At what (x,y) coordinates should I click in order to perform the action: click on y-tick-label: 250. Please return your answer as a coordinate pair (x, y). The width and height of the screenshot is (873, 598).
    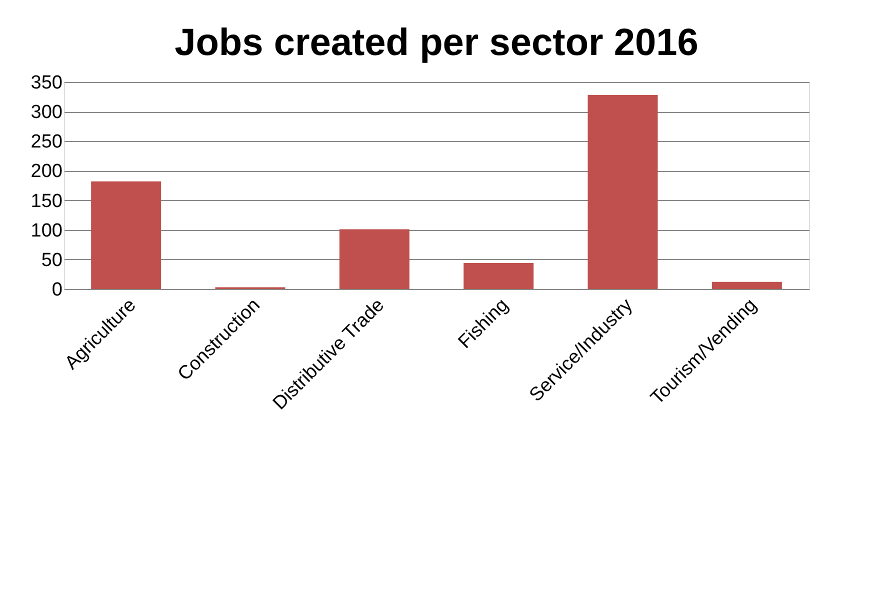
    Looking at the image, I should click on (46, 142).